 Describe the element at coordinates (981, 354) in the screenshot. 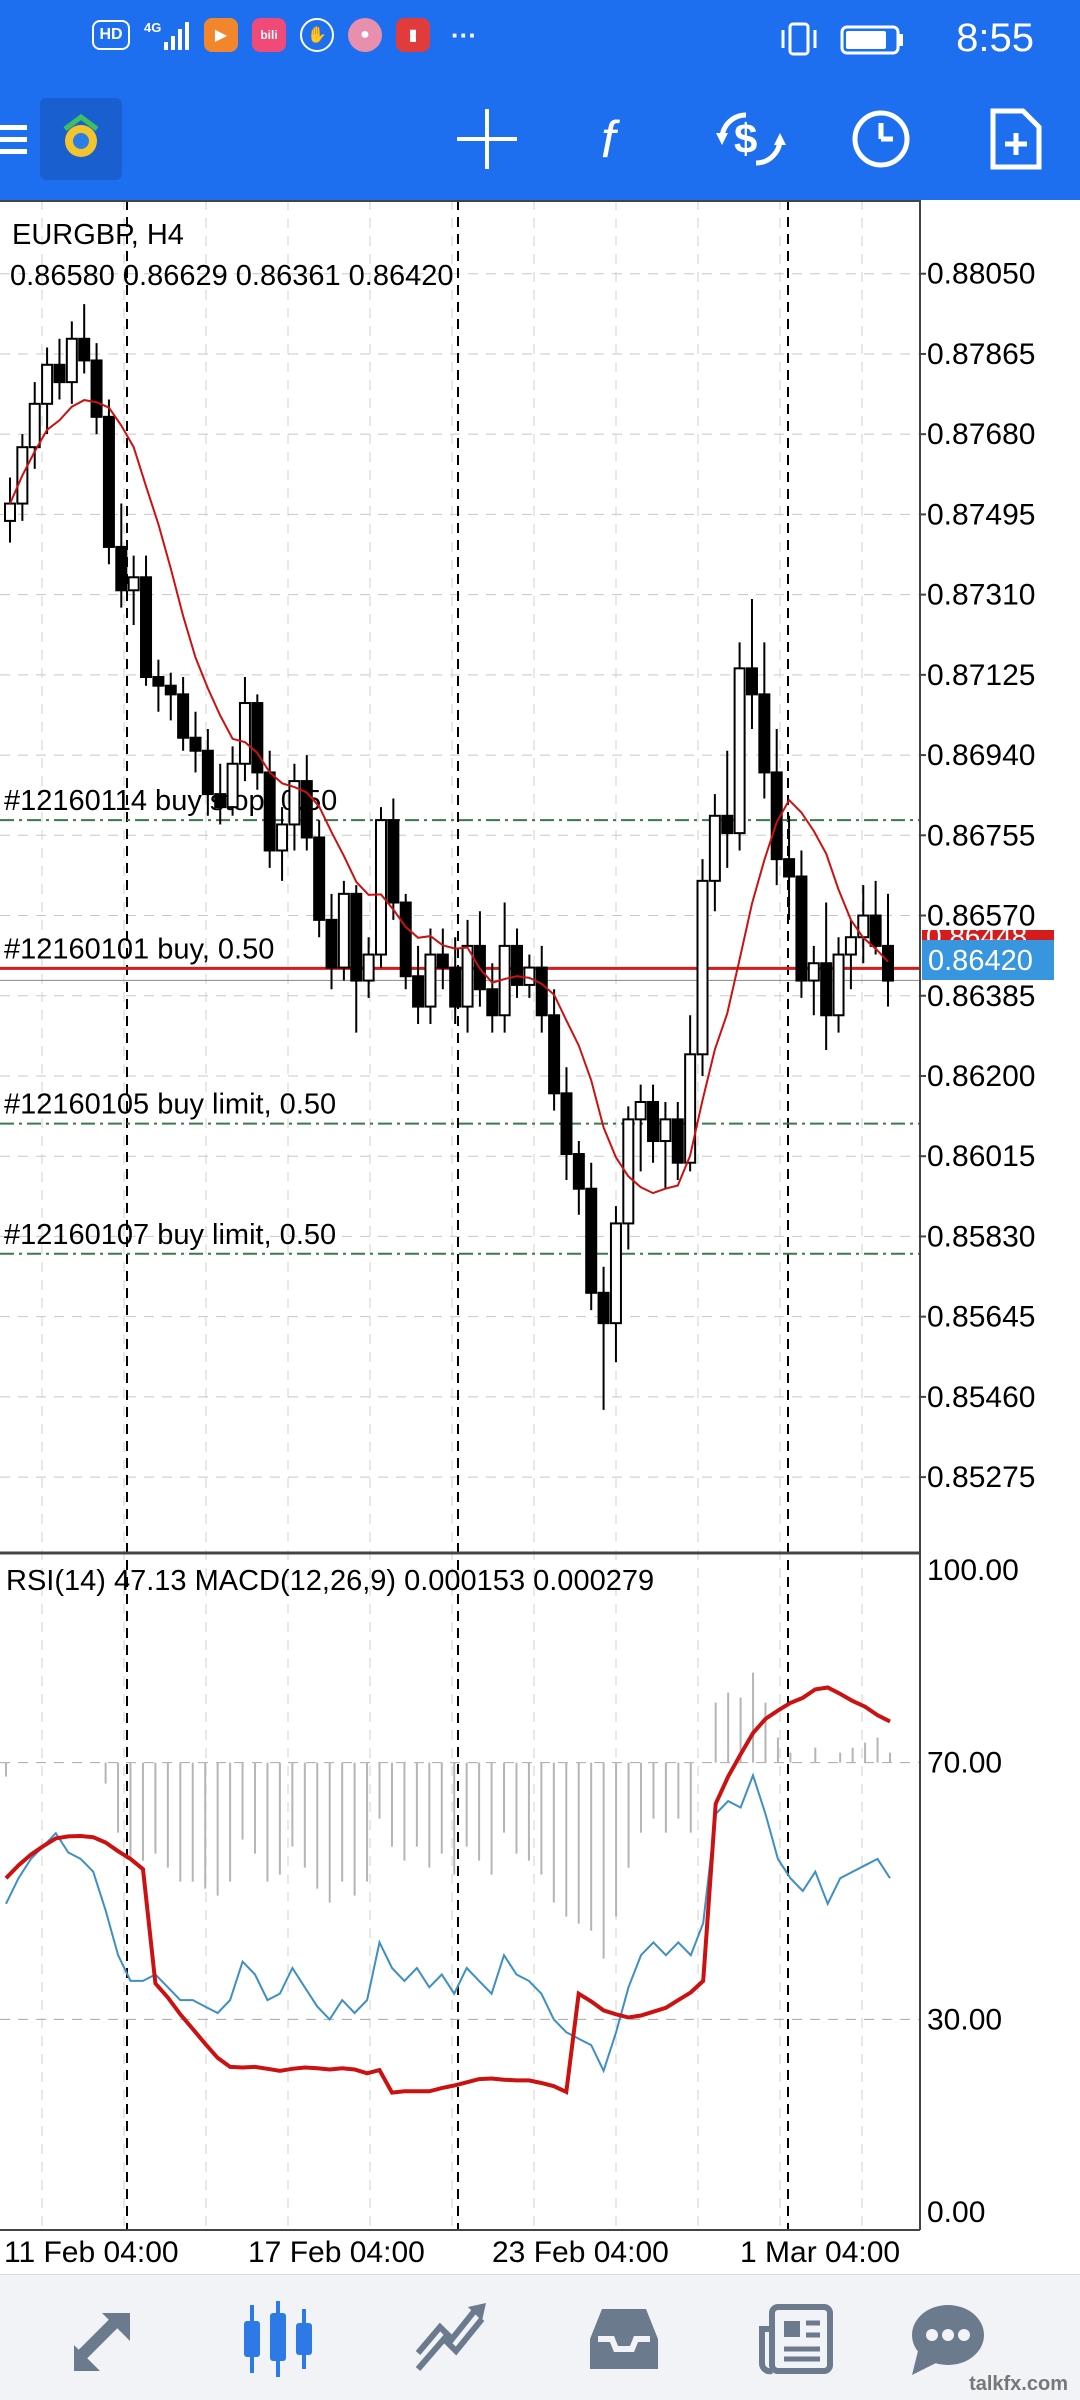

I see `price-tick-label: 0.87865` at that location.